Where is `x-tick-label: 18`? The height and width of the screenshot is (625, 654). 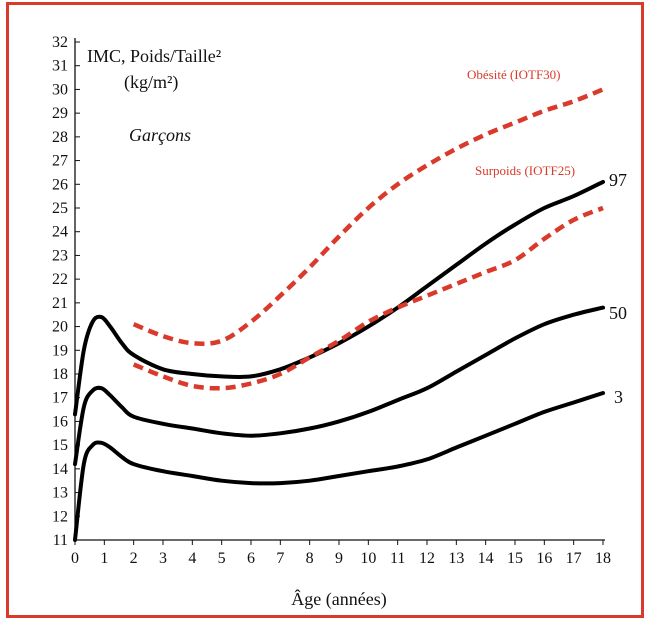 x-tick-label: 18 is located at coordinates (603, 558).